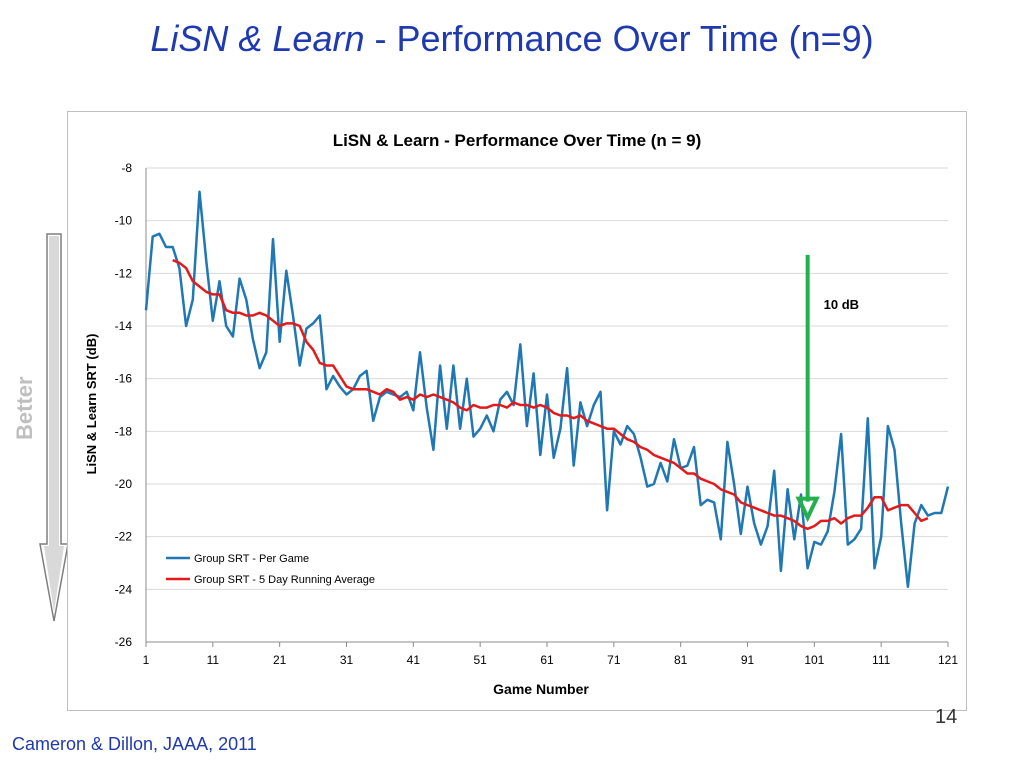  Describe the element at coordinates (414, 660) in the screenshot. I see `x-tick-label: 41` at that location.